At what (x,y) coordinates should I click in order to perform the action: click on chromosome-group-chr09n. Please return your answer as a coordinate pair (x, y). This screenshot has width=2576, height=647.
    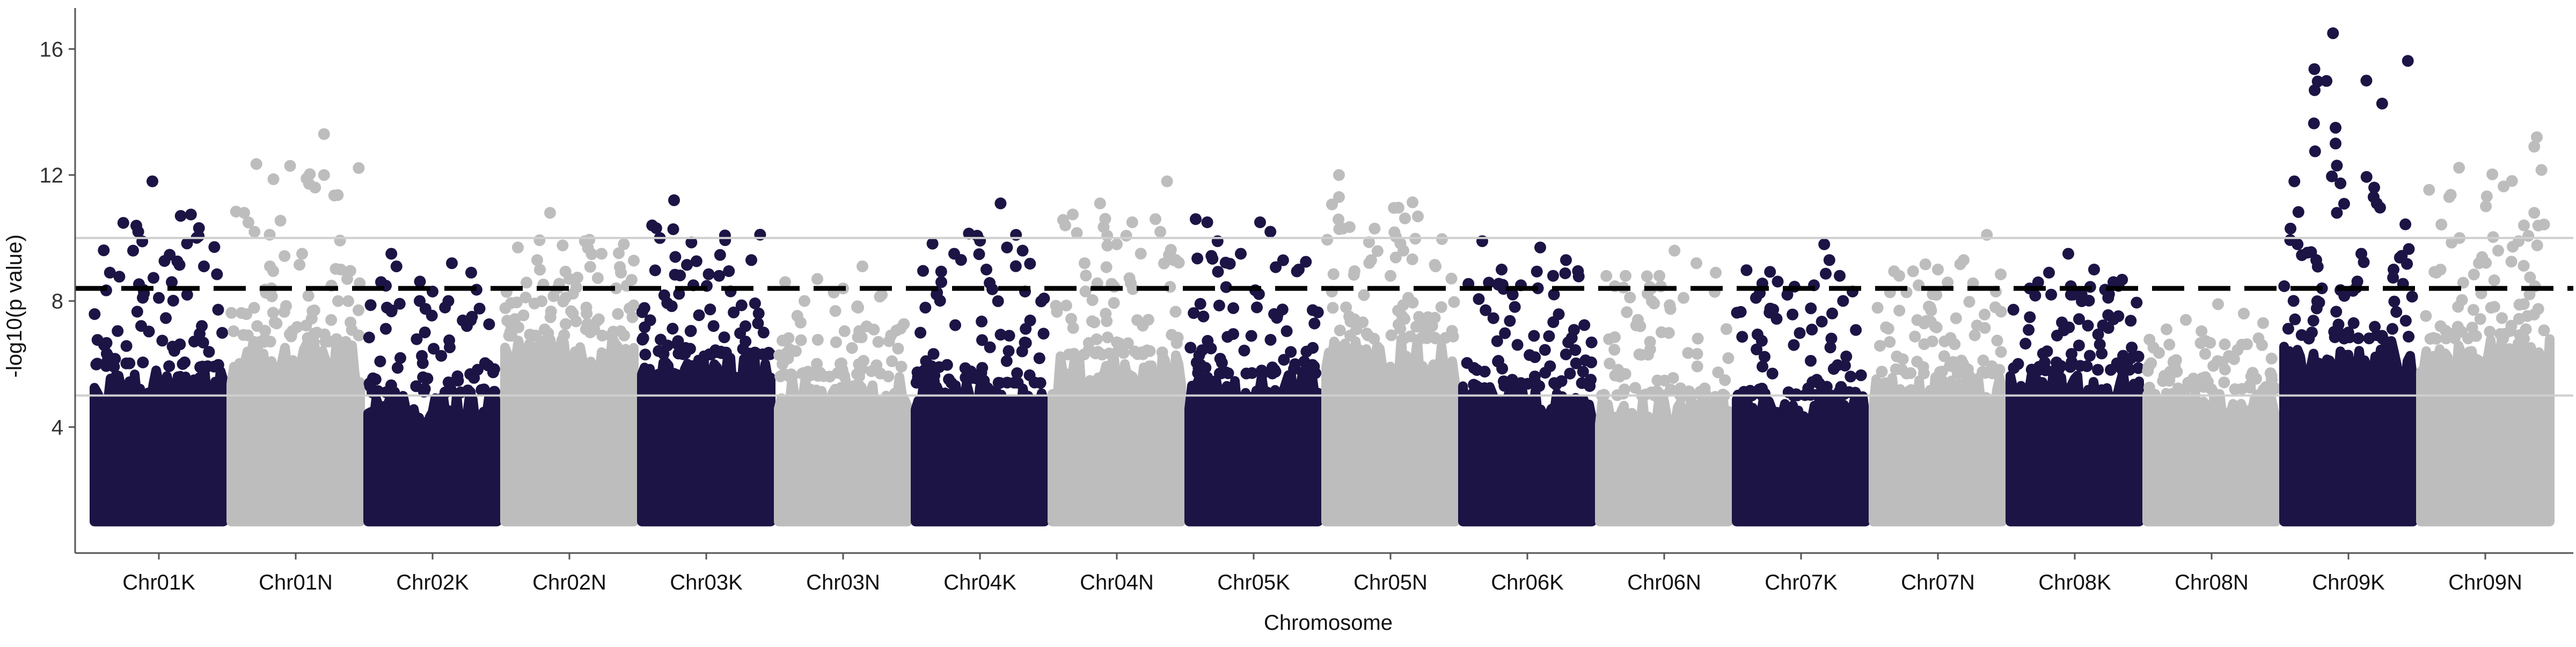
    Looking at the image, I should click on (2485, 329).